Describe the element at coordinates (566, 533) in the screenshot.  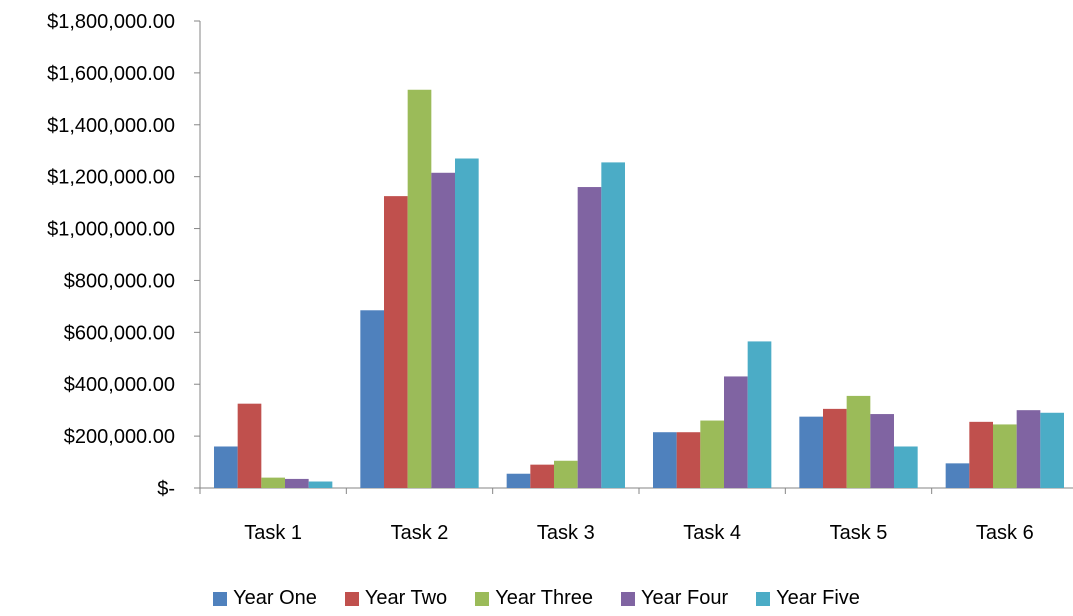
I see `x-category-label: Task 3` at that location.